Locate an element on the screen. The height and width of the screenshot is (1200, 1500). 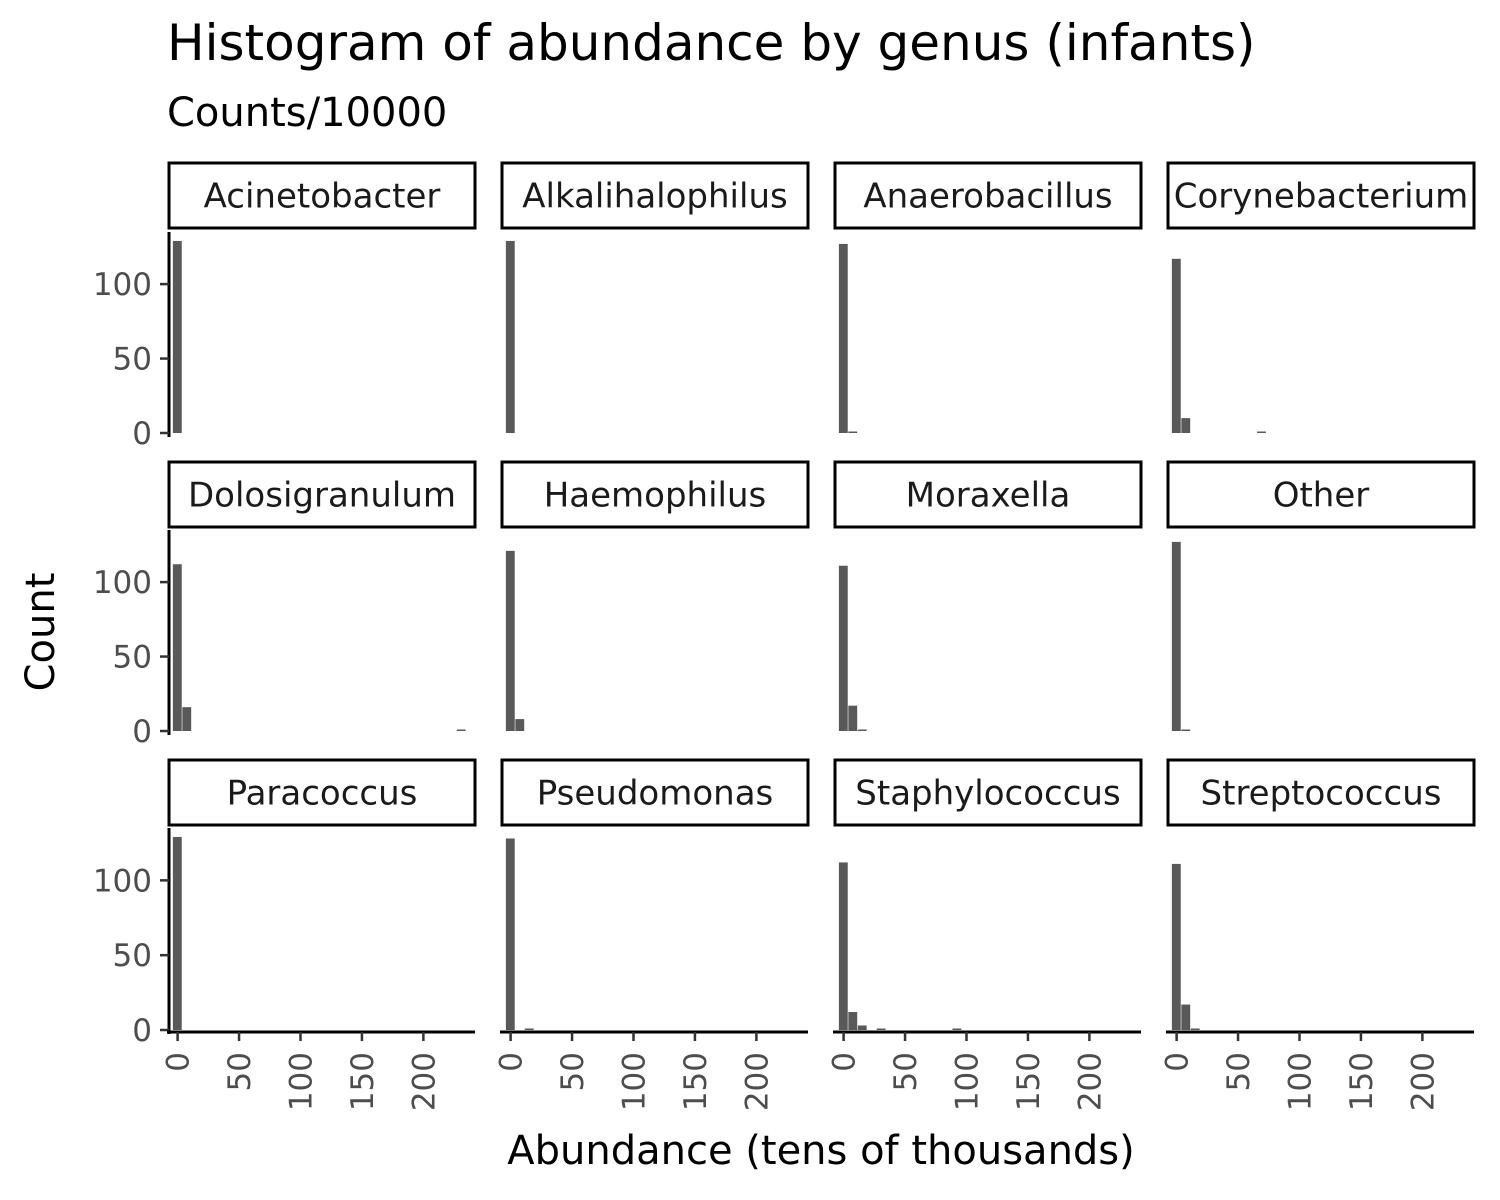
facet-label: Moraxella is located at coordinates (988, 496).